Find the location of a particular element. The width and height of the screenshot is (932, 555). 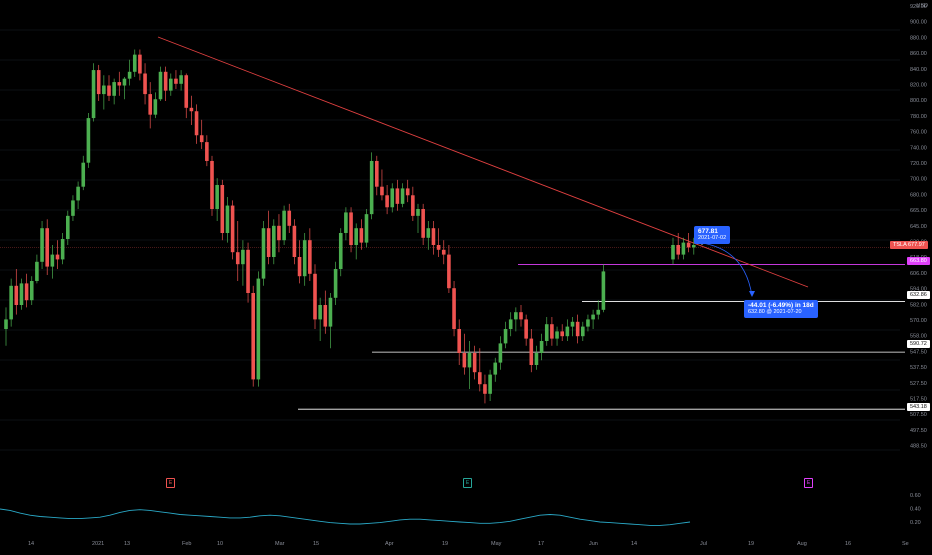

price-tick-label: 645.00 is located at coordinates (918, 227).